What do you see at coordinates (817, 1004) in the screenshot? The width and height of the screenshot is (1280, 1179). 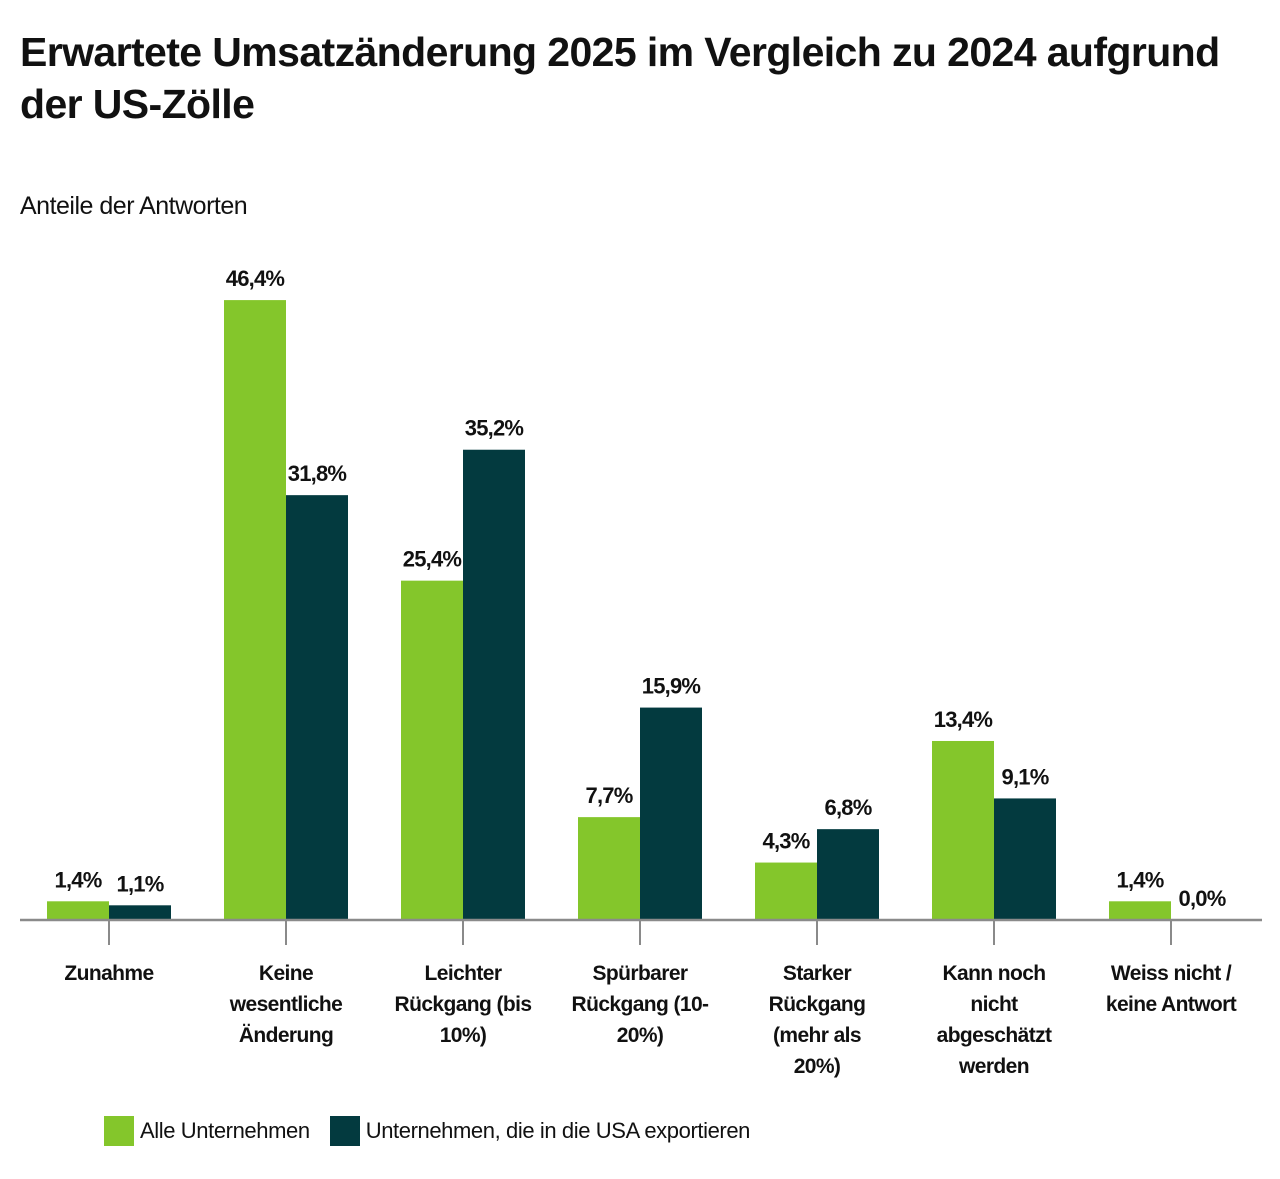 I see `category-label-line: Rückgang` at bounding box center [817, 1004].